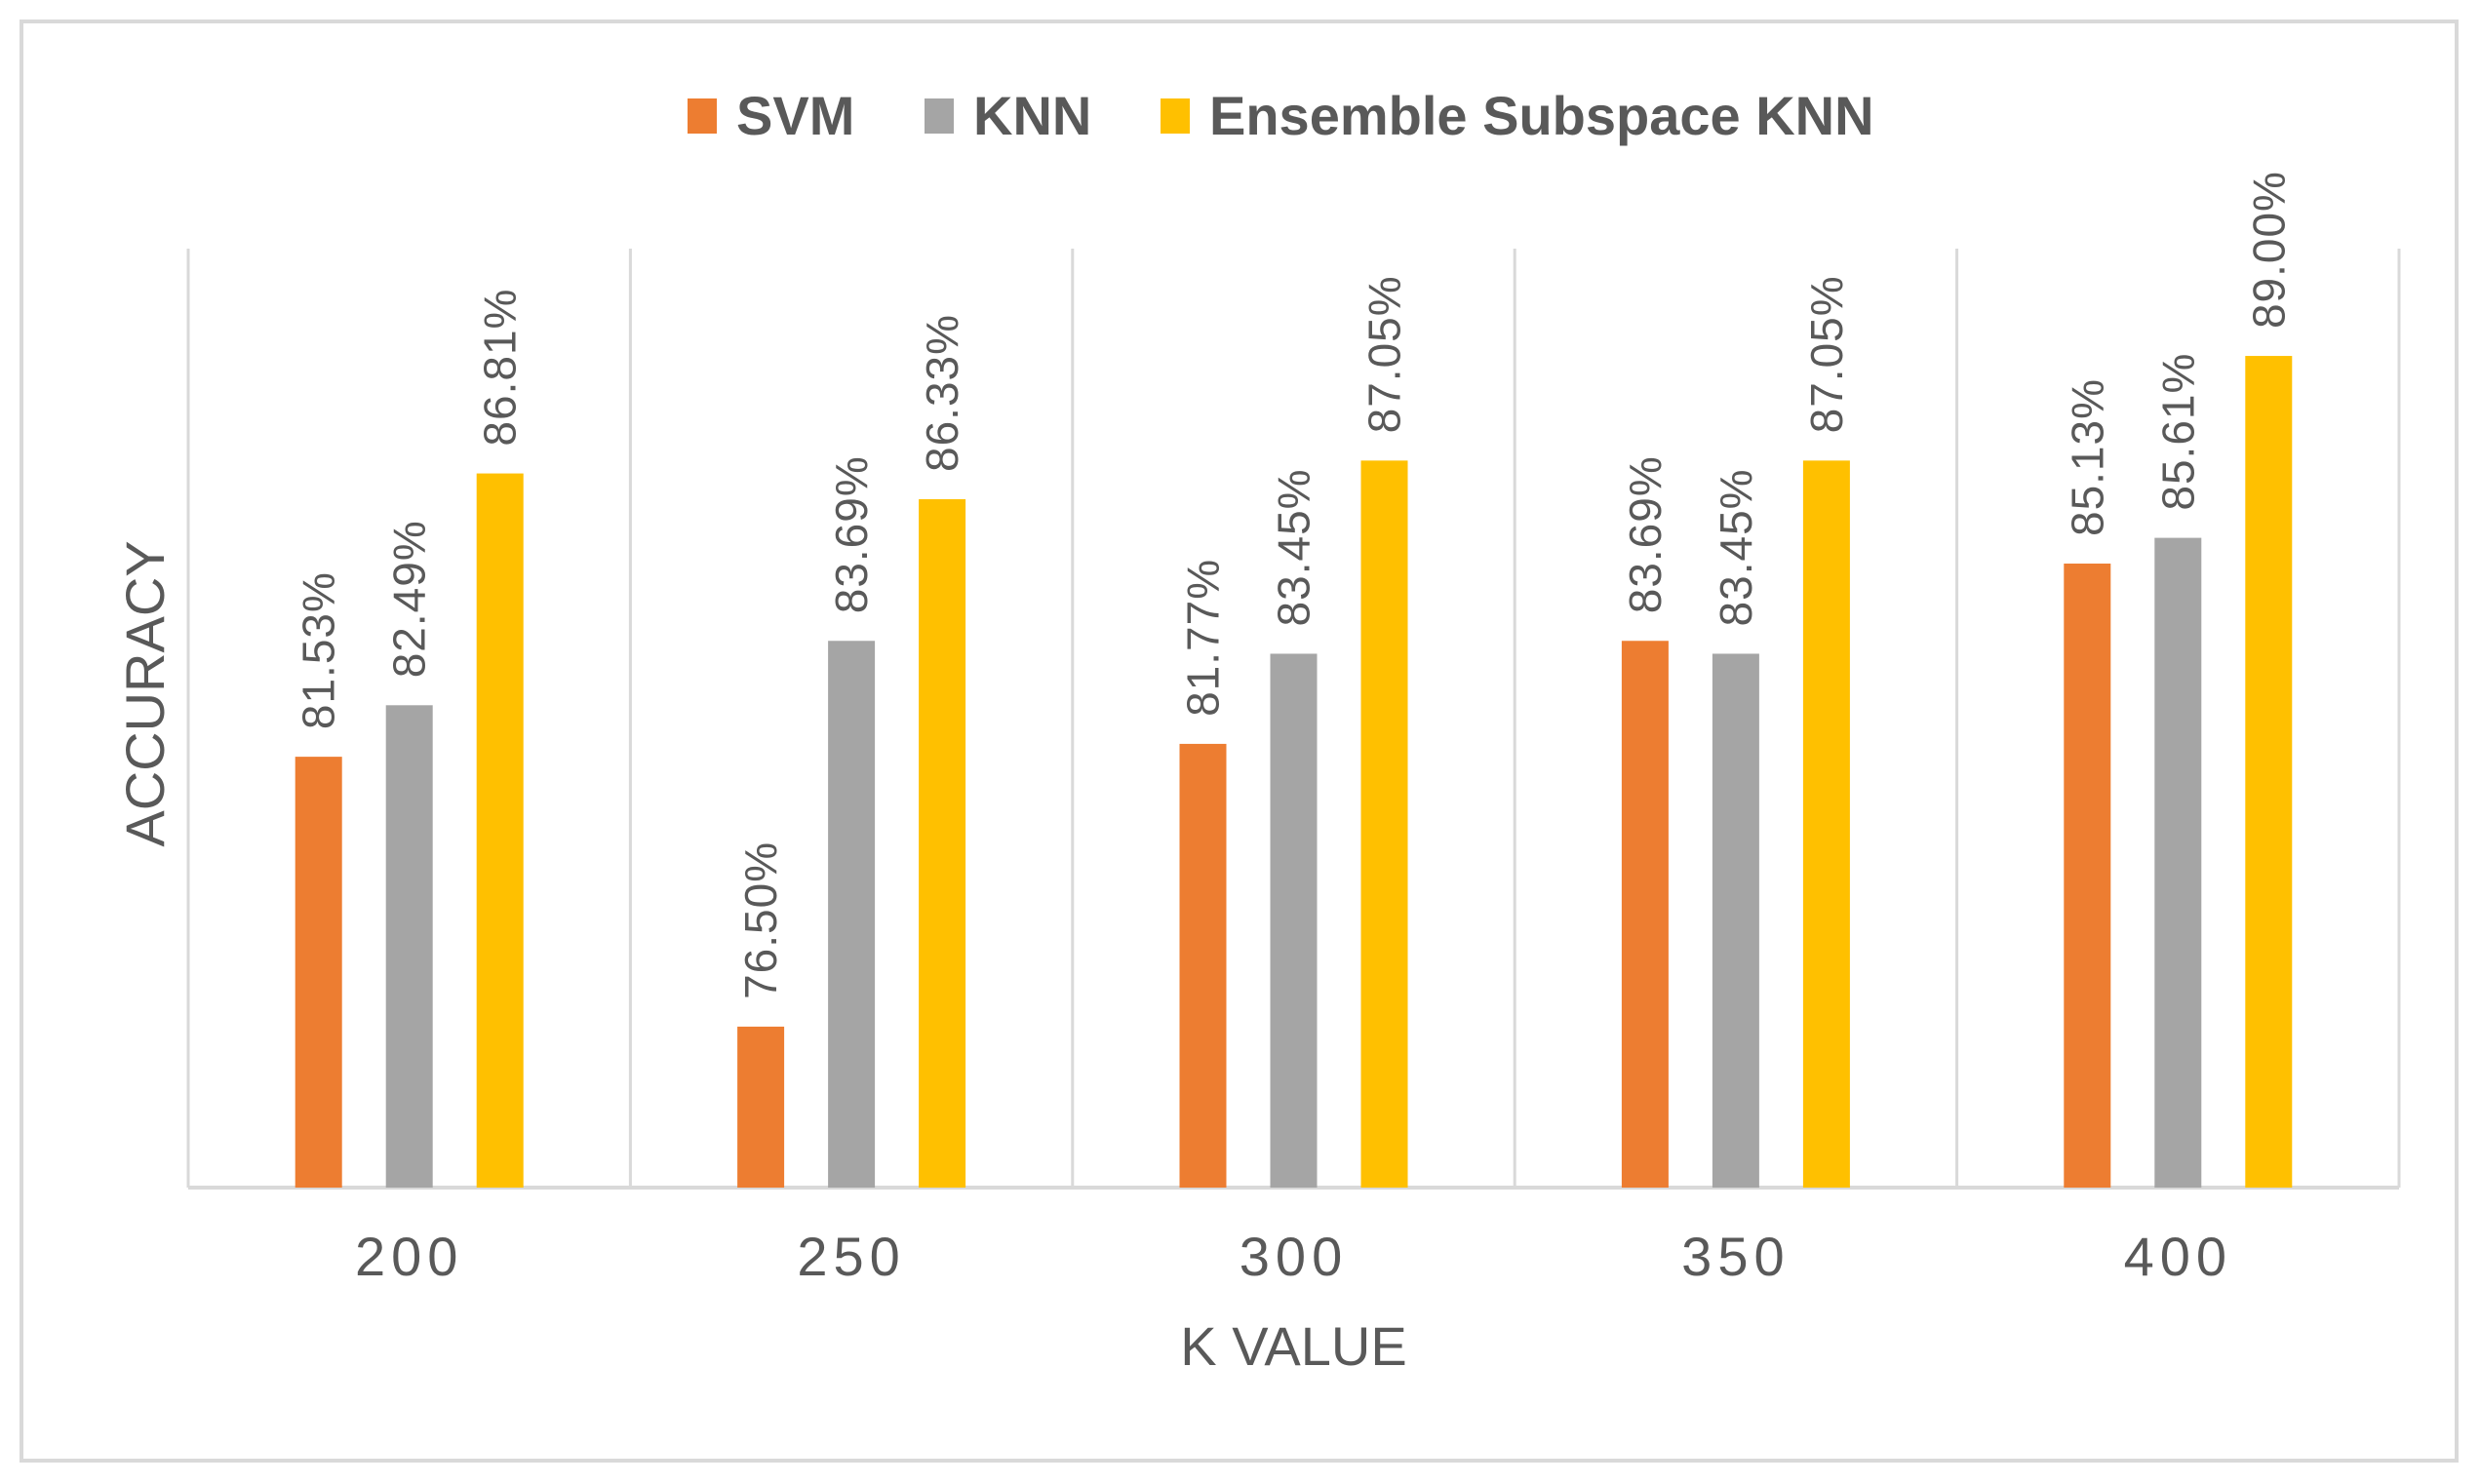 This screenshot has width=2480, height=1484. I want to click on legend-swatch-svm, so click(702, 116).